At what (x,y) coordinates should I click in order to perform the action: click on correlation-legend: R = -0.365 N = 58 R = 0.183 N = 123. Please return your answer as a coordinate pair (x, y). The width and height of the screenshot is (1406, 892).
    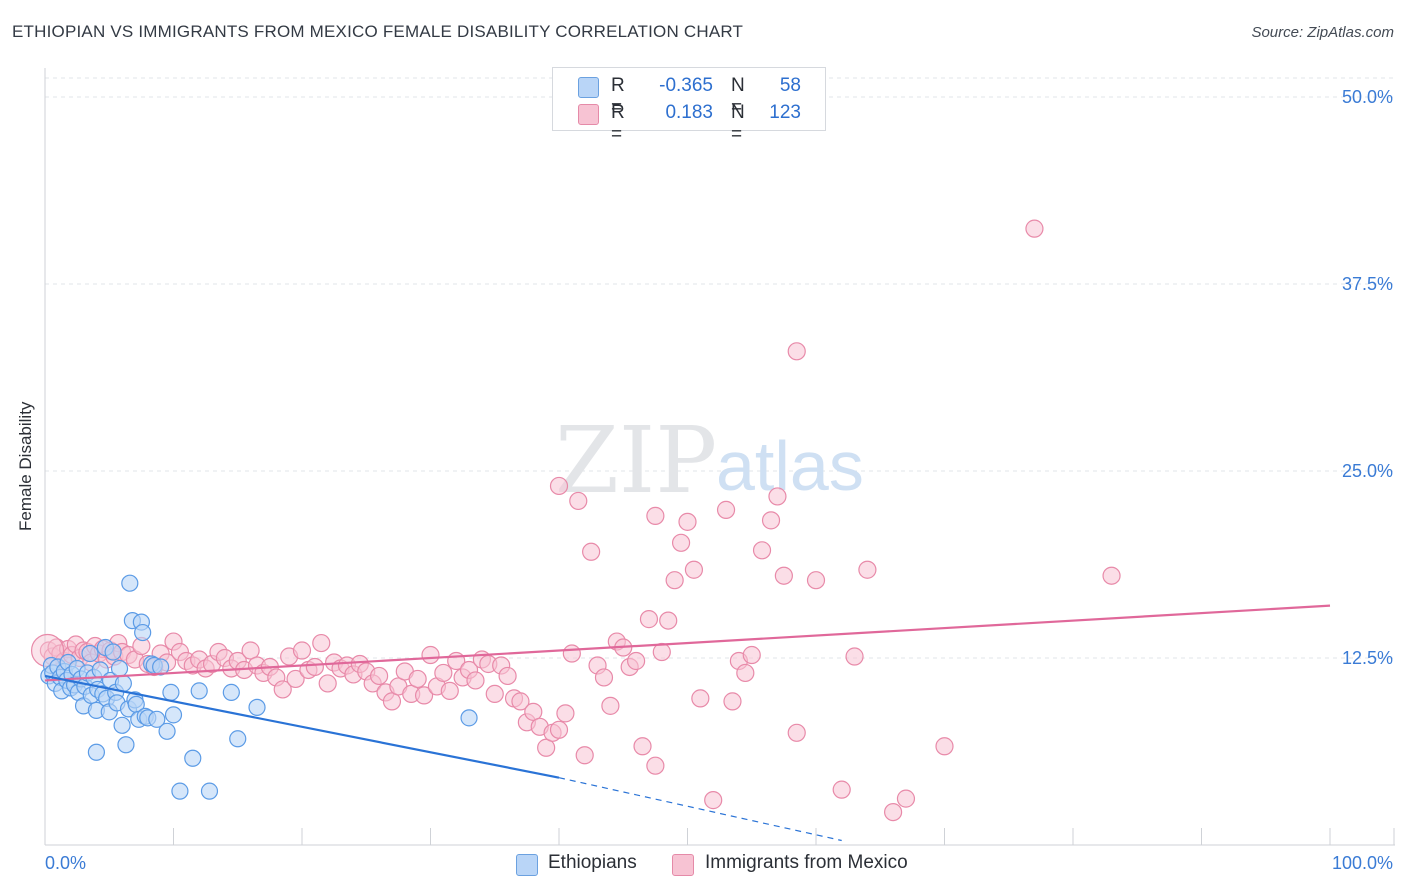
    Looking at the image, I should click on (689, 106).